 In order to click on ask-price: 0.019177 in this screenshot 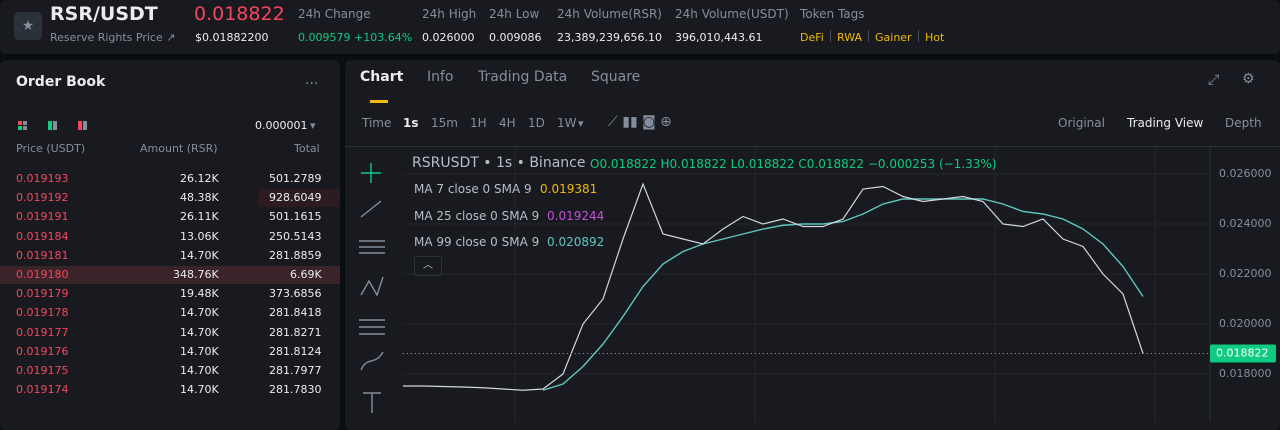, I will do `click(42, 332)`.